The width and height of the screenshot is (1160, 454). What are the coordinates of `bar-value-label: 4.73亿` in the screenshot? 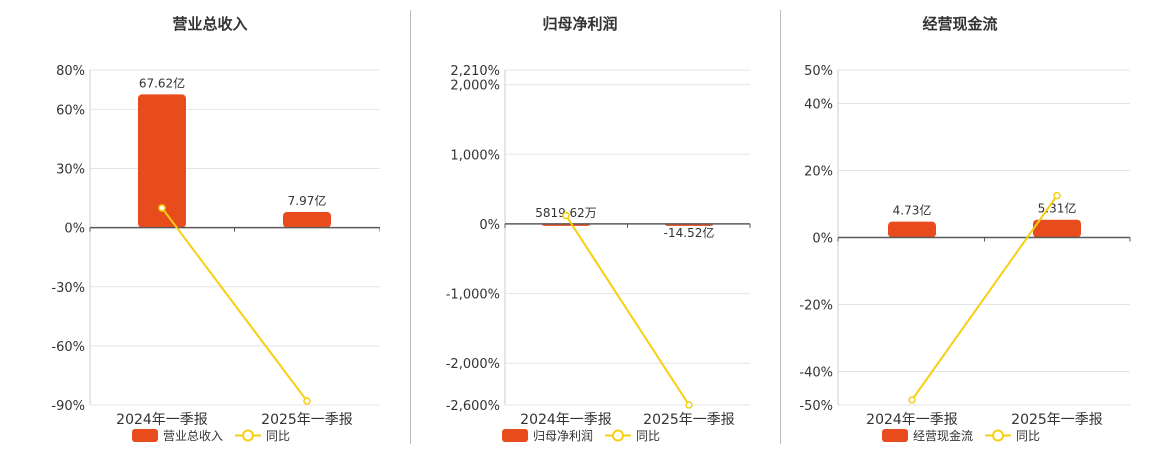 It's located at (912, 210).